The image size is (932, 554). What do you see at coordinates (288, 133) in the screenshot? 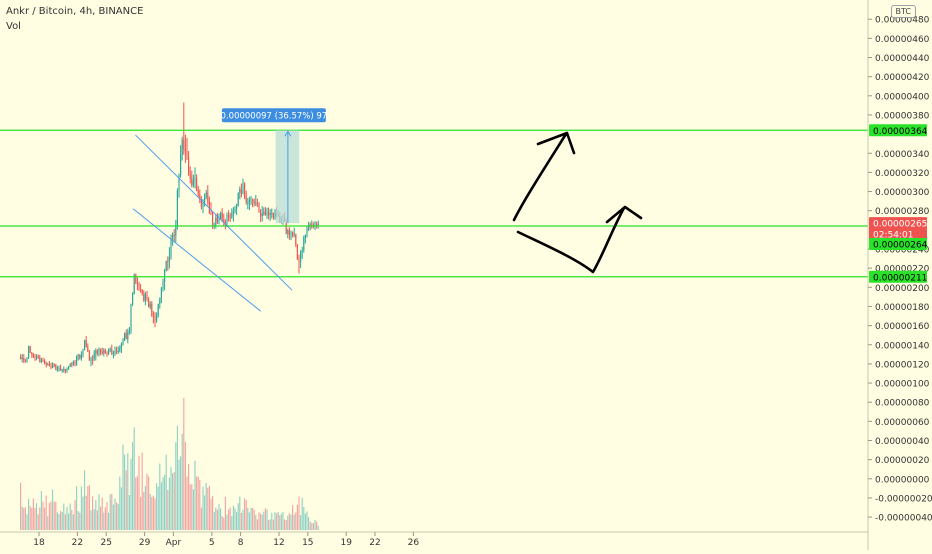
I see `measure-arrow-head` at bounding box center [288, 133].